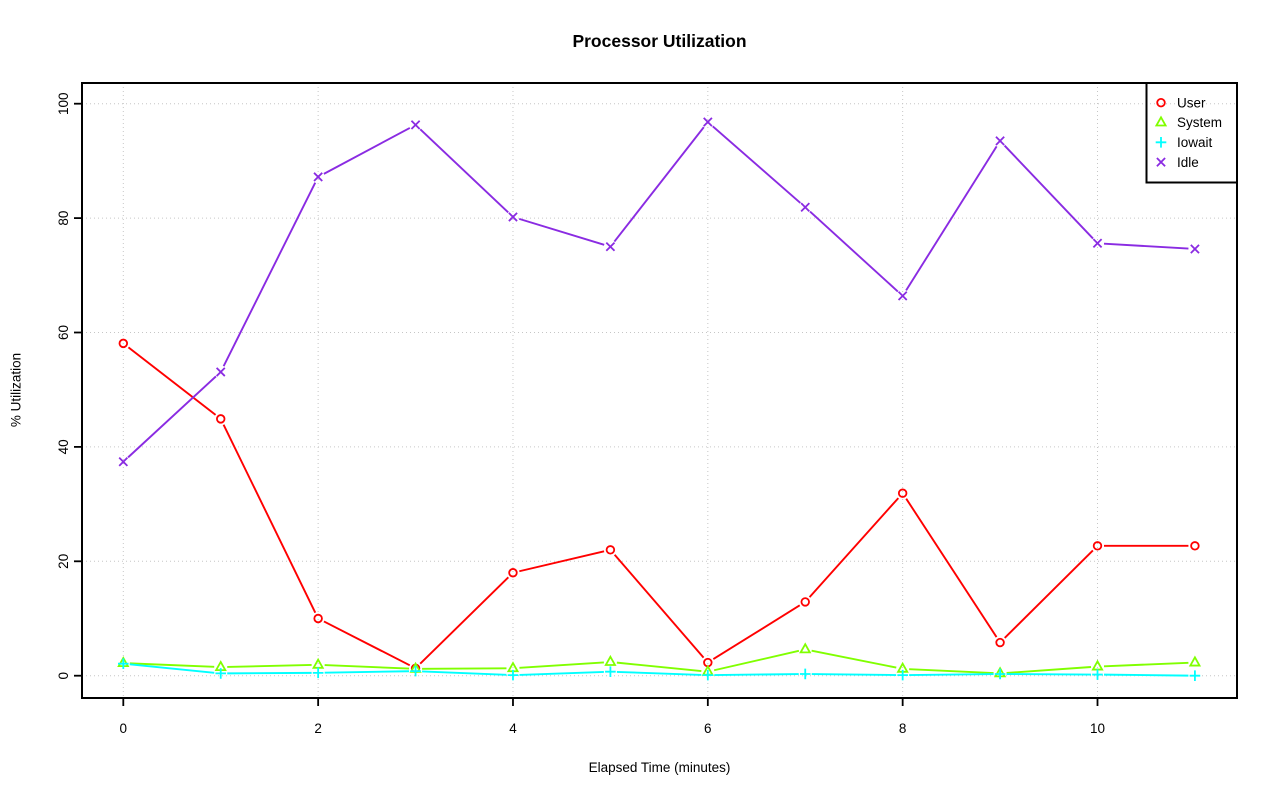 The height and width of the screenshot is (801, 1280). What do you see at coordinates (513, 728) in the screenshot?
I see `x-tick-label: 4` at bounding box center [513, 728].